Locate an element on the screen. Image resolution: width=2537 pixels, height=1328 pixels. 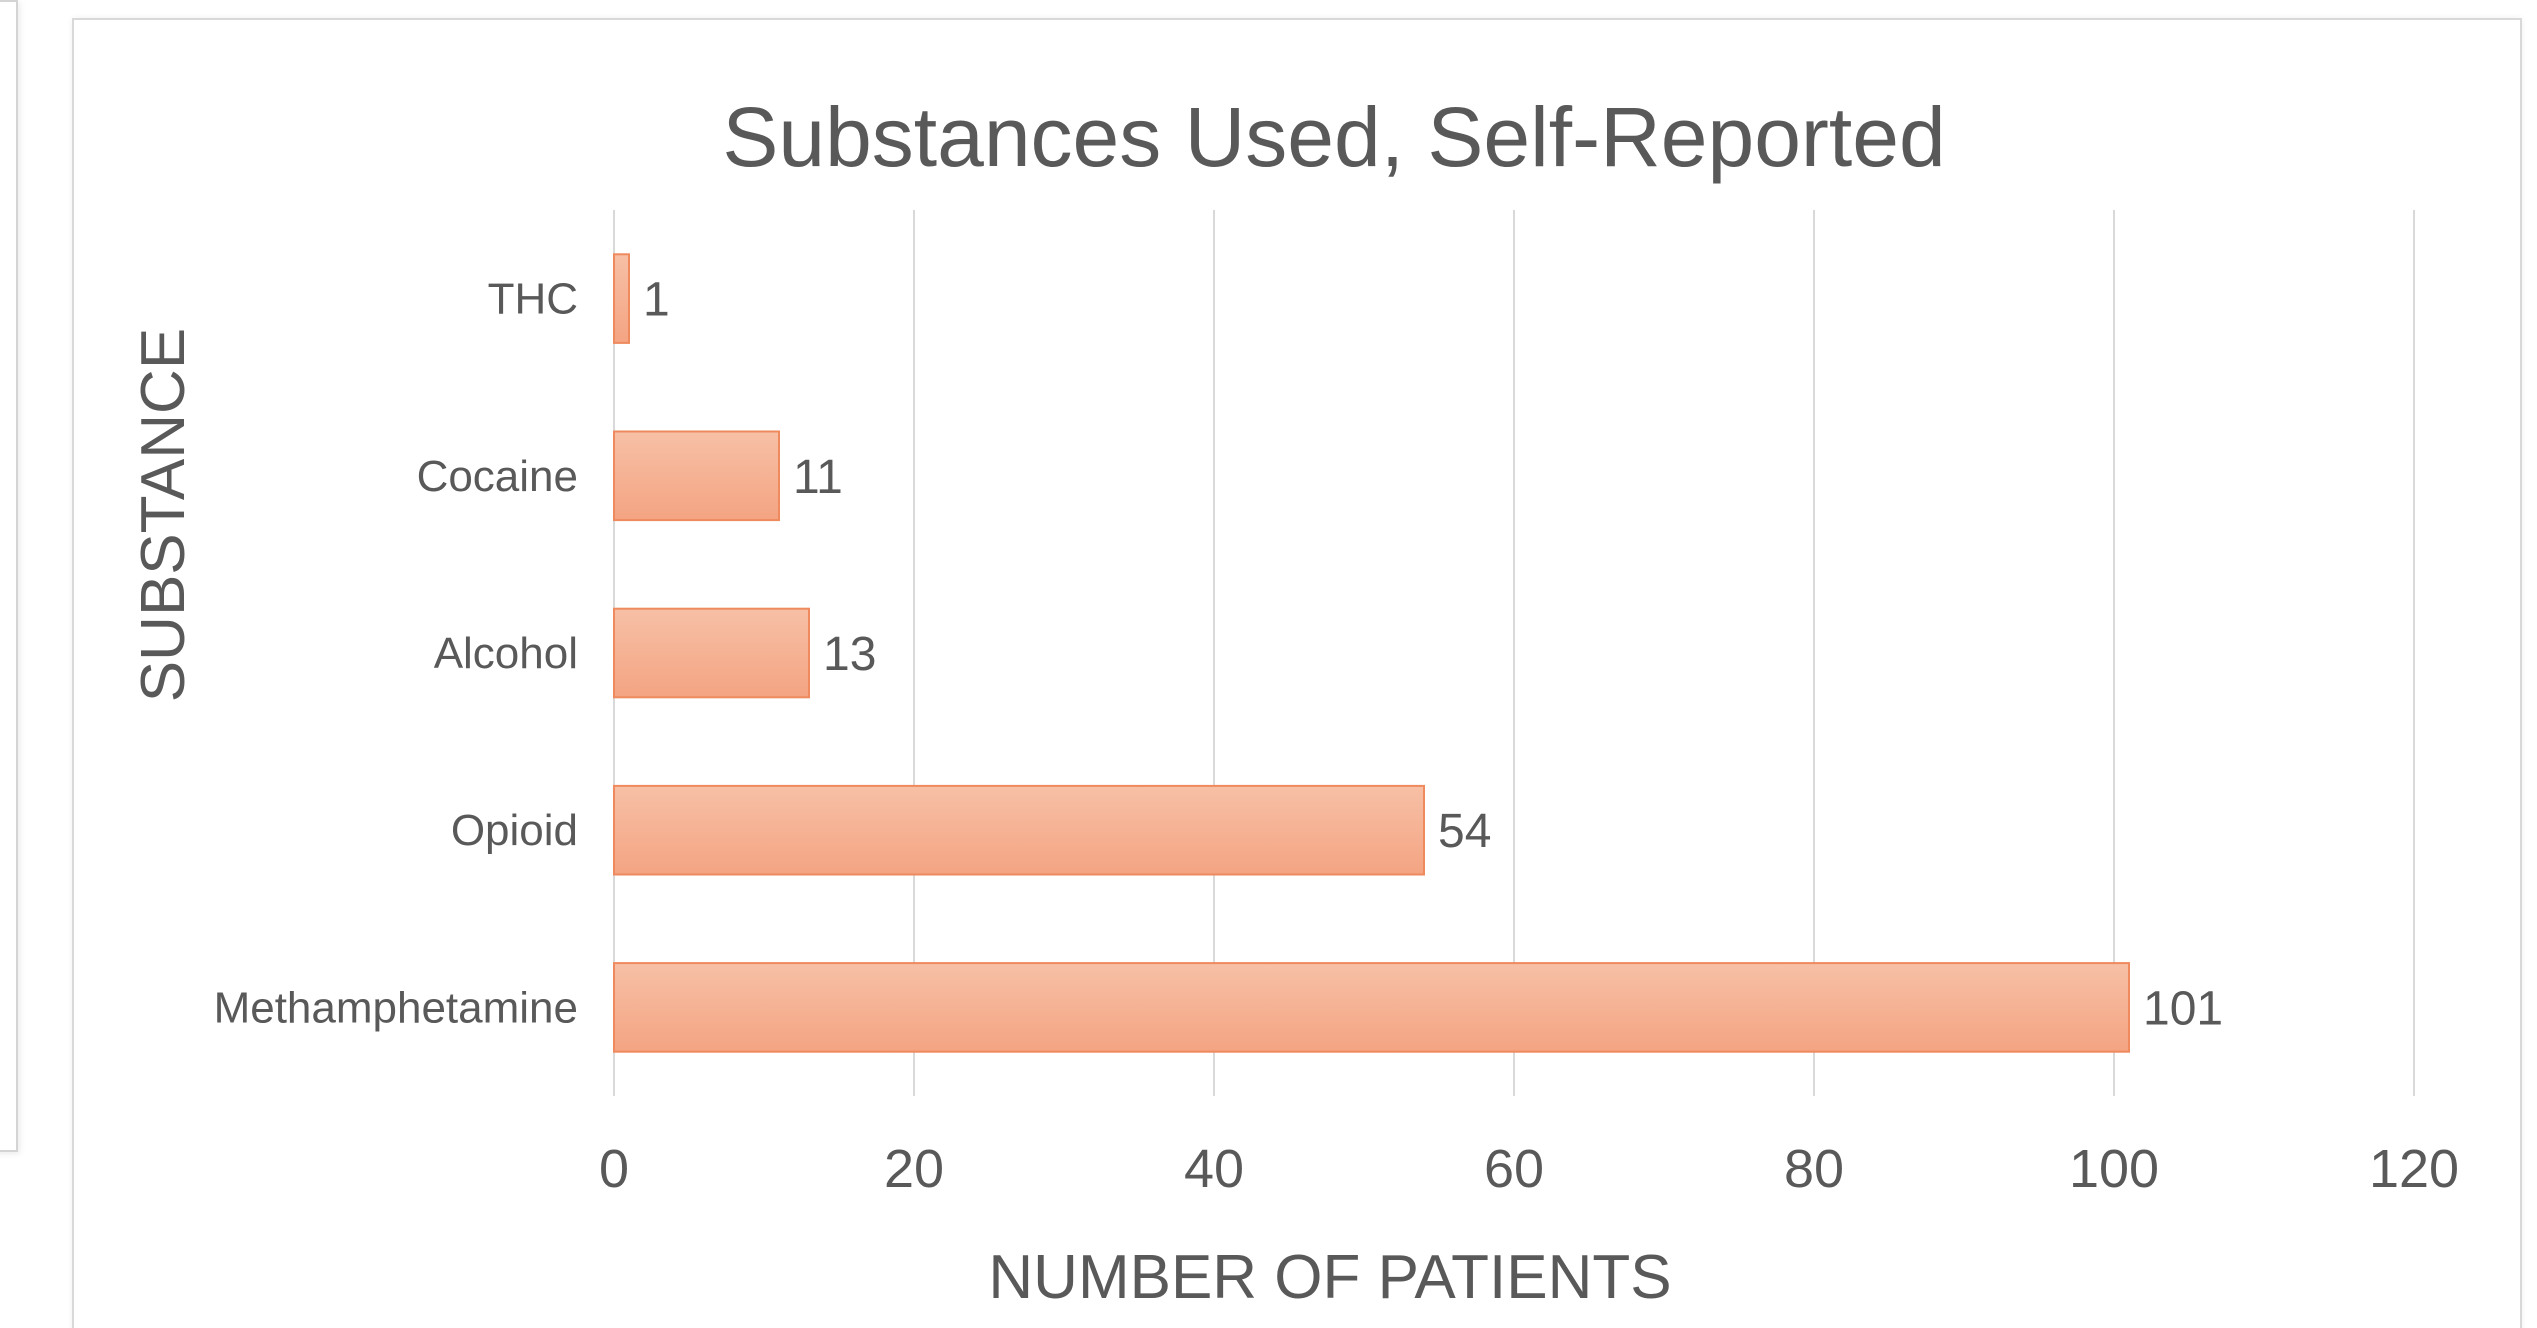
bar-alcohol is located at coordinates (711, 653).